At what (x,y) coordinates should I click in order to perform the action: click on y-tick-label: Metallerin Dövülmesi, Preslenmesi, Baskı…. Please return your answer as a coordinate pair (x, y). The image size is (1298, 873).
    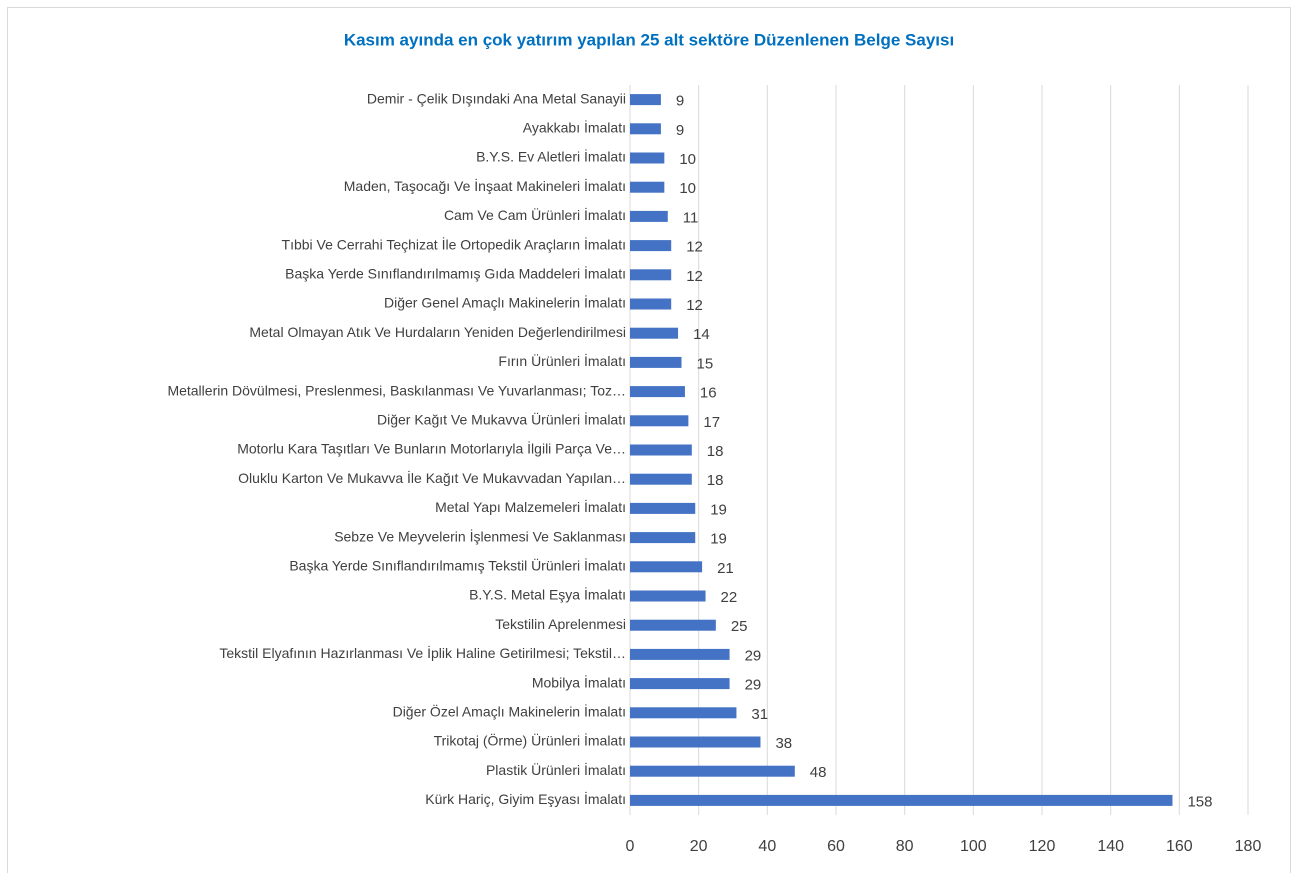
    Looking at the image, I should click on (396, 390).